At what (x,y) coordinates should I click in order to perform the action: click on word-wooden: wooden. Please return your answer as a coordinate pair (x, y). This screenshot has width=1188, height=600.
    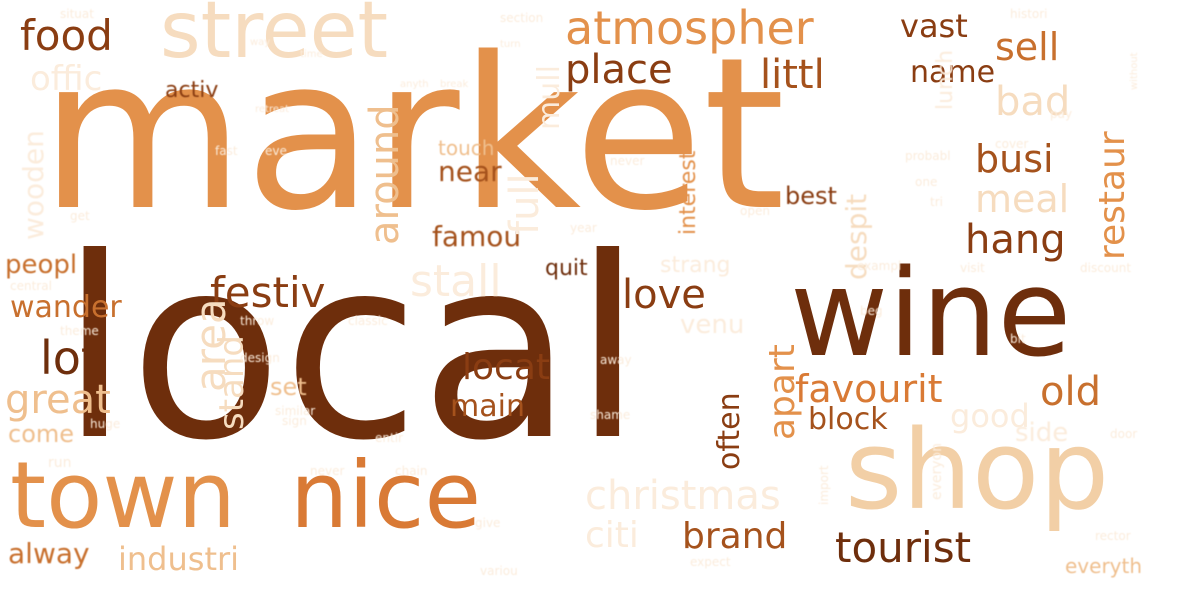
    Looking at the image, I should click on (33, 185).